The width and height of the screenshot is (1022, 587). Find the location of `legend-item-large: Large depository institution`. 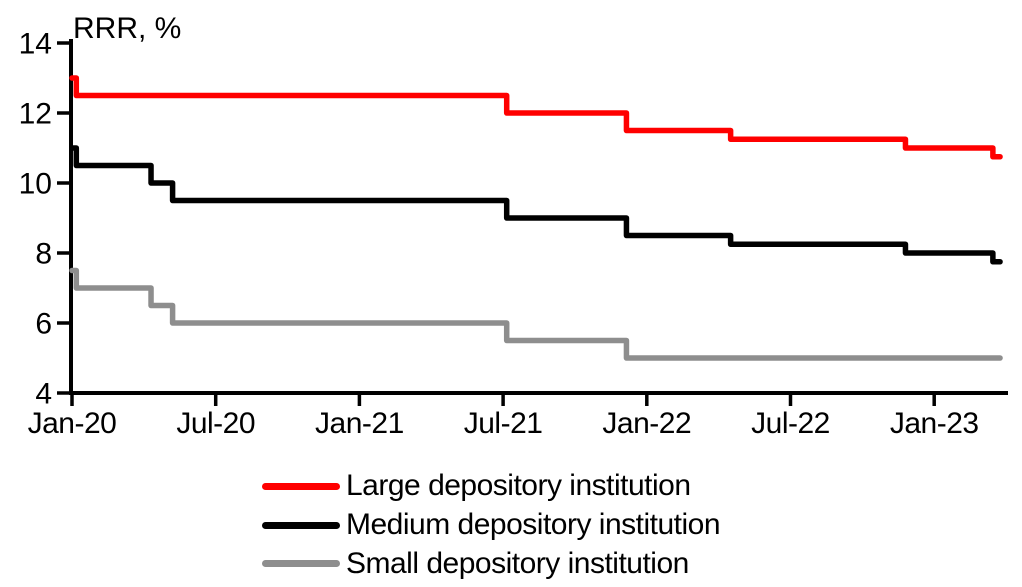

legend-item-large: Large depository institution is located at coordinates (491, 486).